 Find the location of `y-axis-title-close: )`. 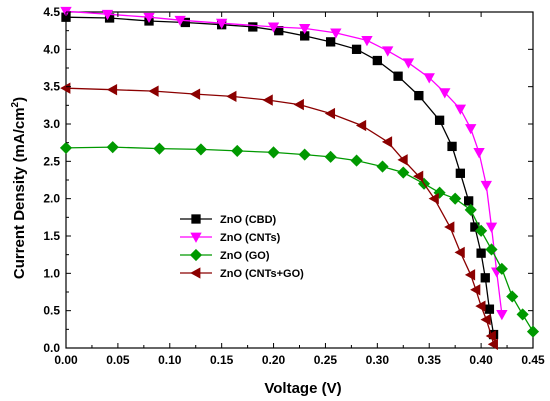

y-axis-title-close: ) is located at coordinates (19, 99).